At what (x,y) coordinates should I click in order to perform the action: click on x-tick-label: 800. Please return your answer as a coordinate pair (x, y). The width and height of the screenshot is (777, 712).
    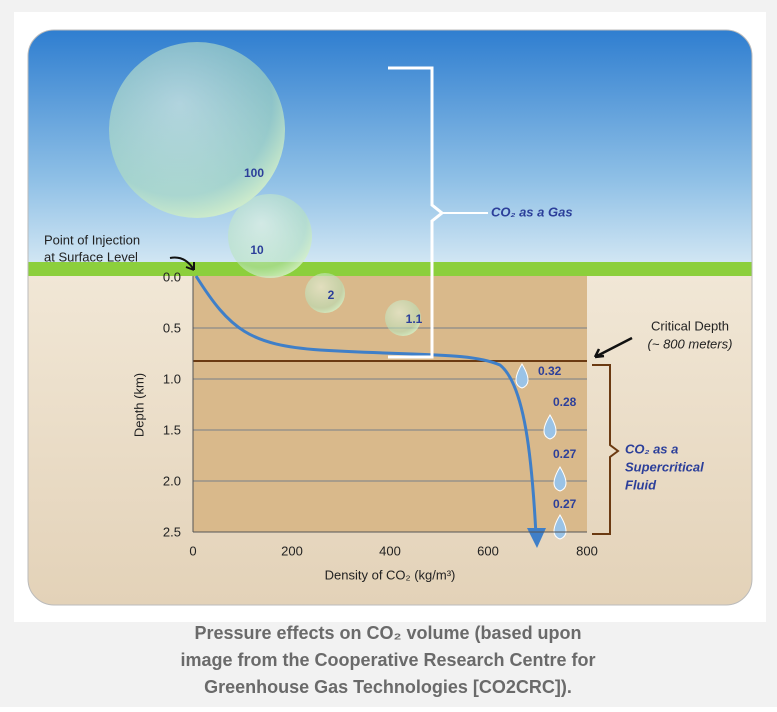
    Looking at the image, I should click on (587, 550).